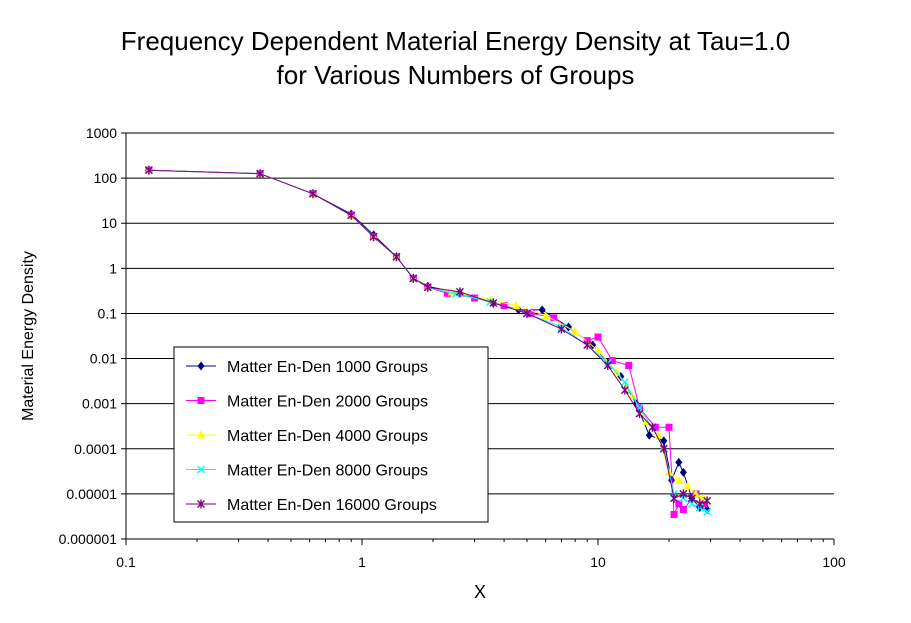  What do you see at coordinates (126, 562) in the screenshot?
I see `x-tick-label: 0.1` at bounding box center [126, 562].